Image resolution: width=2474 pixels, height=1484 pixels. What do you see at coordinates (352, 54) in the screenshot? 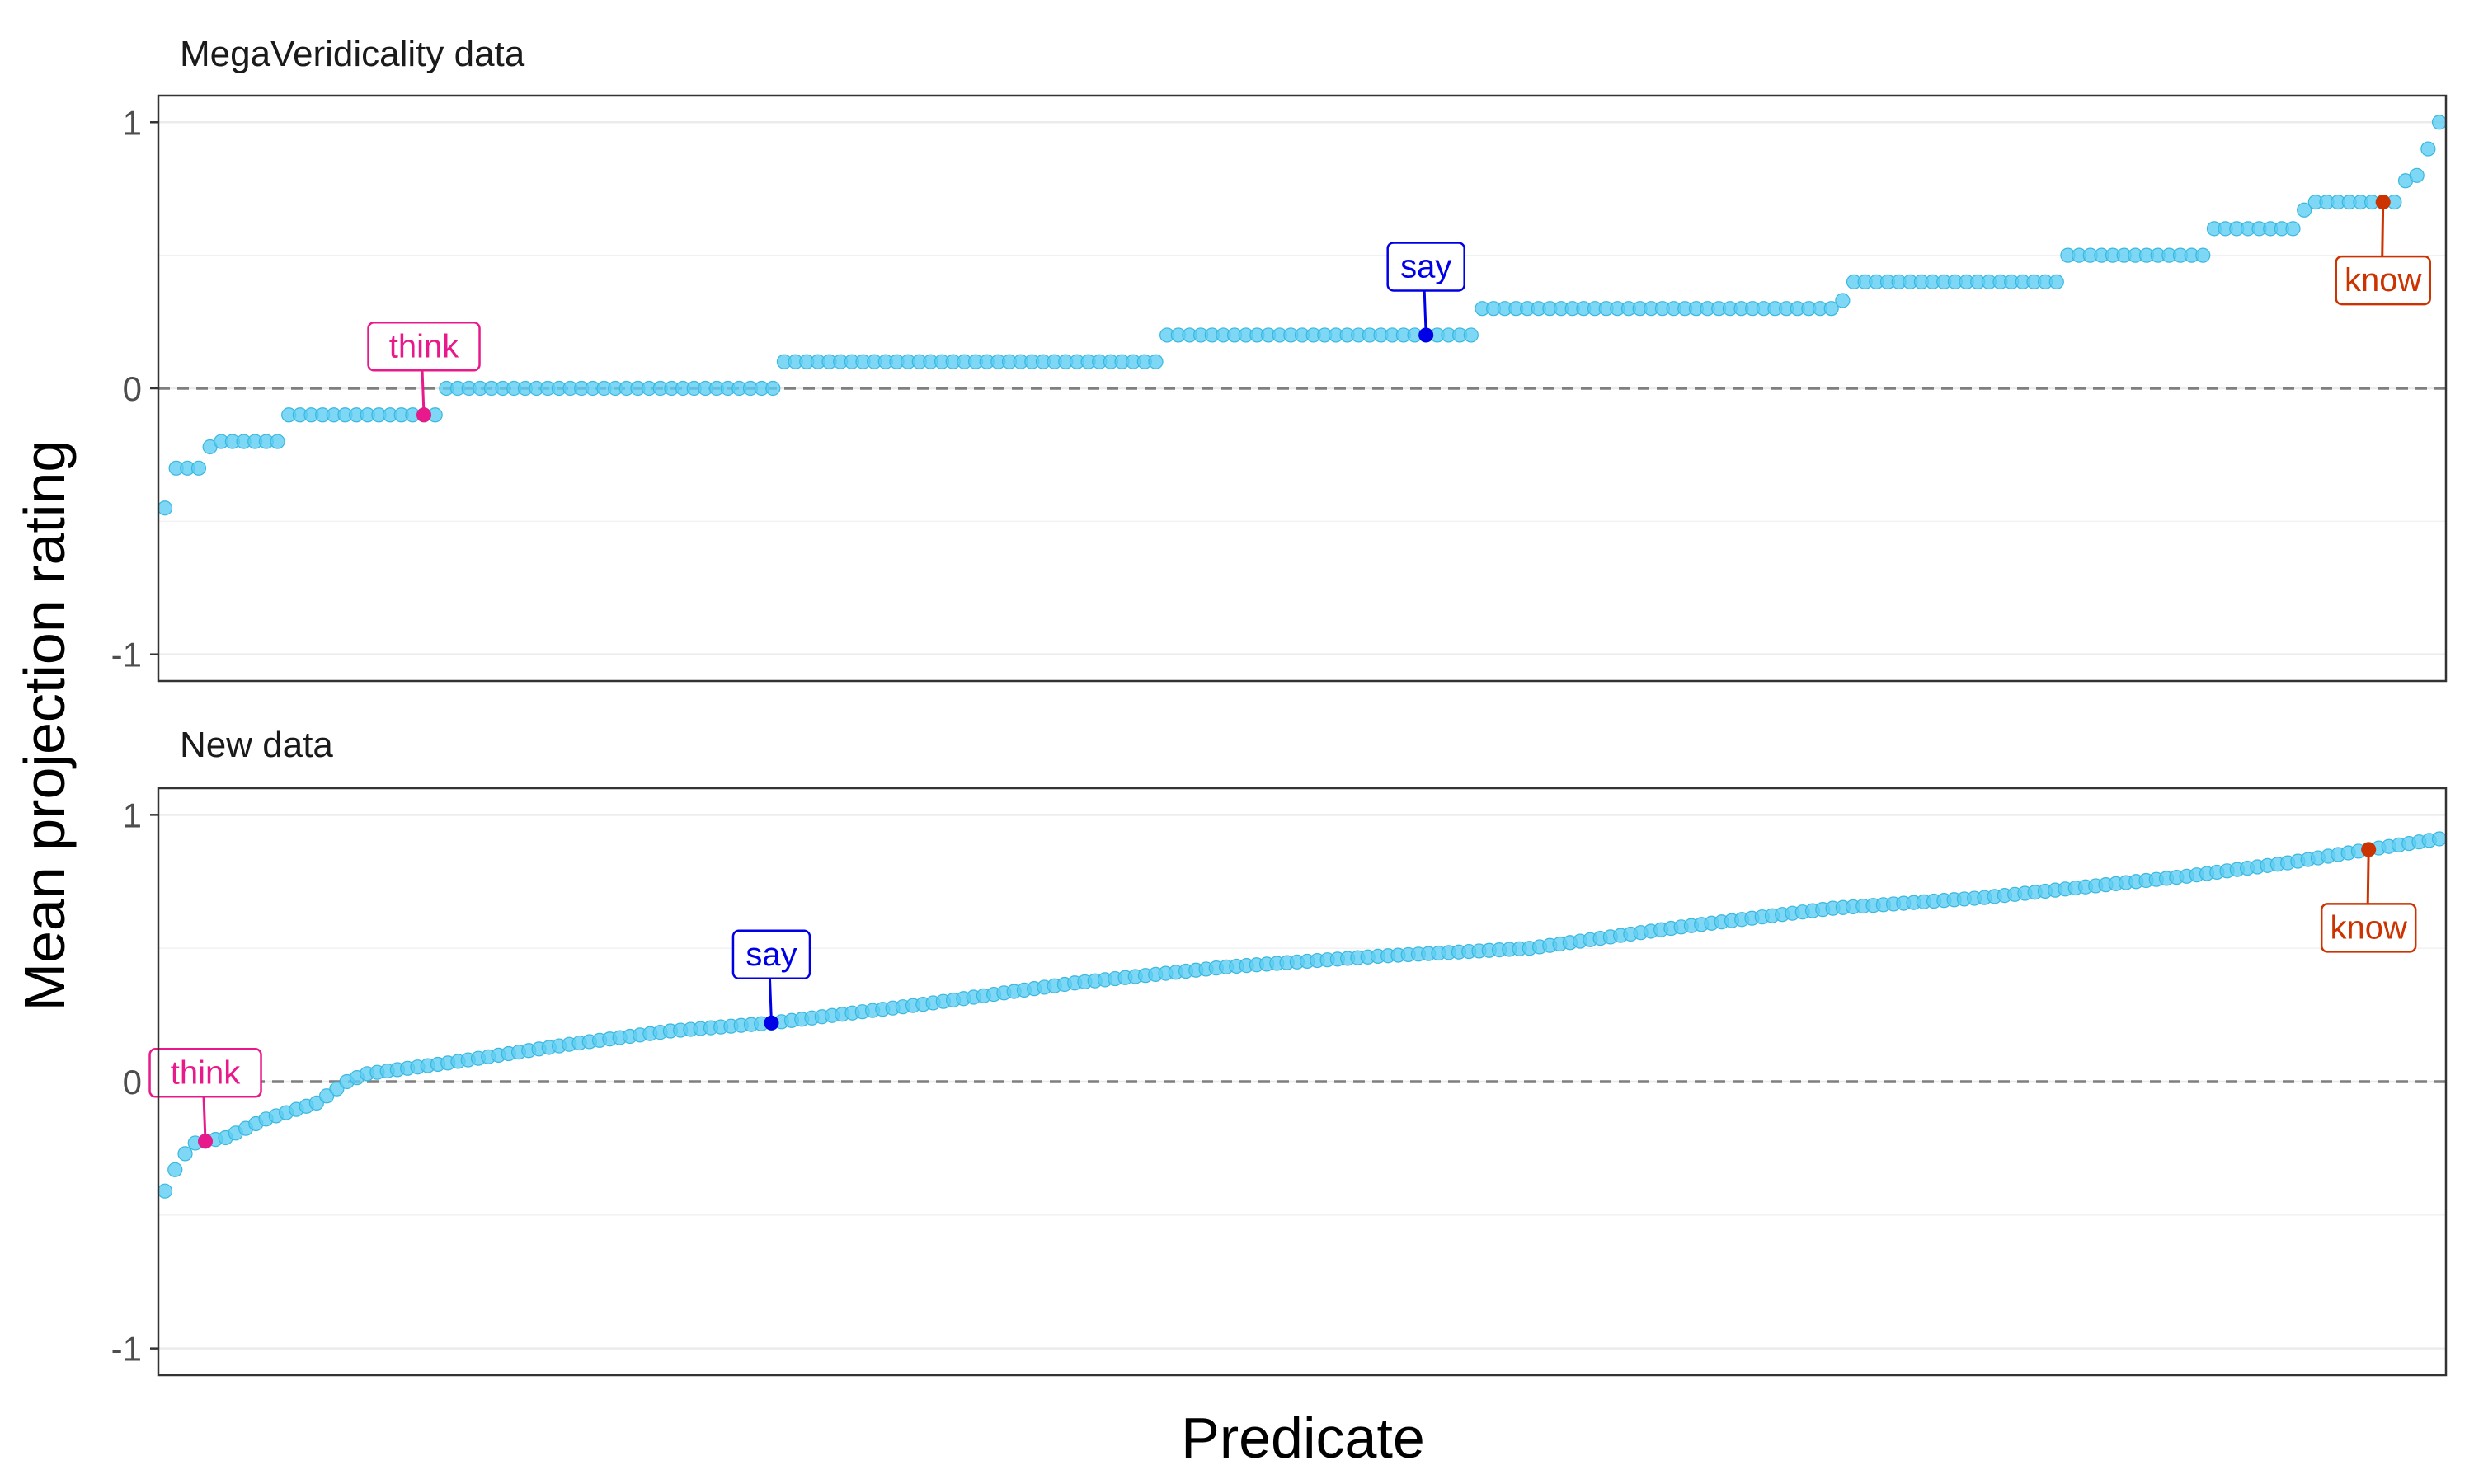
I see `facet-title: MegaVeridicality data` at bounding box center [352, 54].